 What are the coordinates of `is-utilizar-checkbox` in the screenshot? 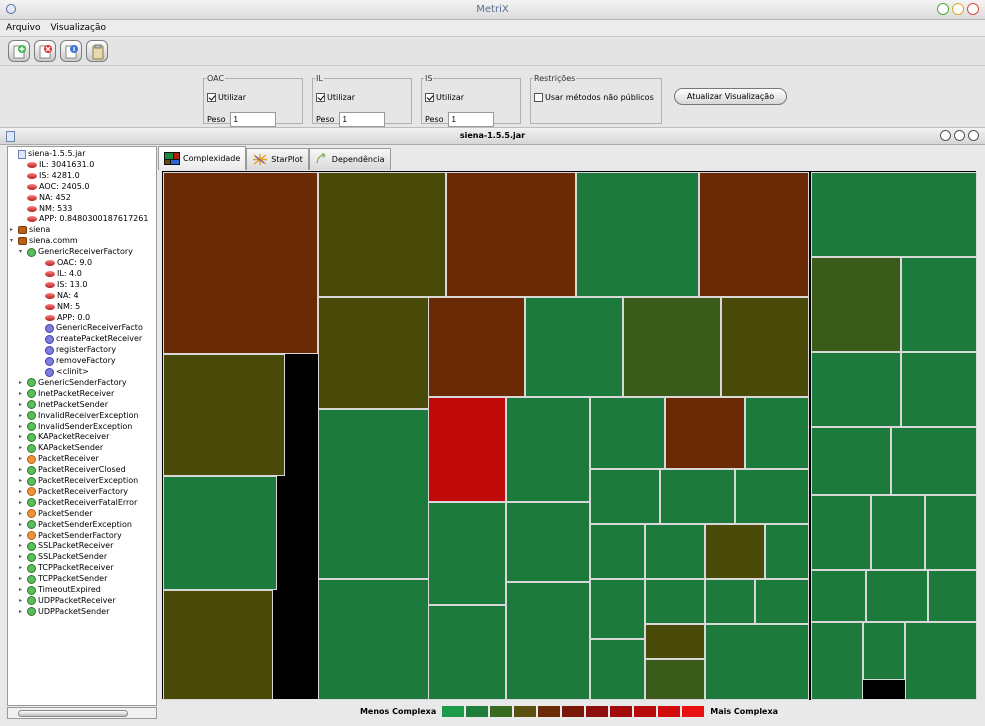 It's located at (429, 97).